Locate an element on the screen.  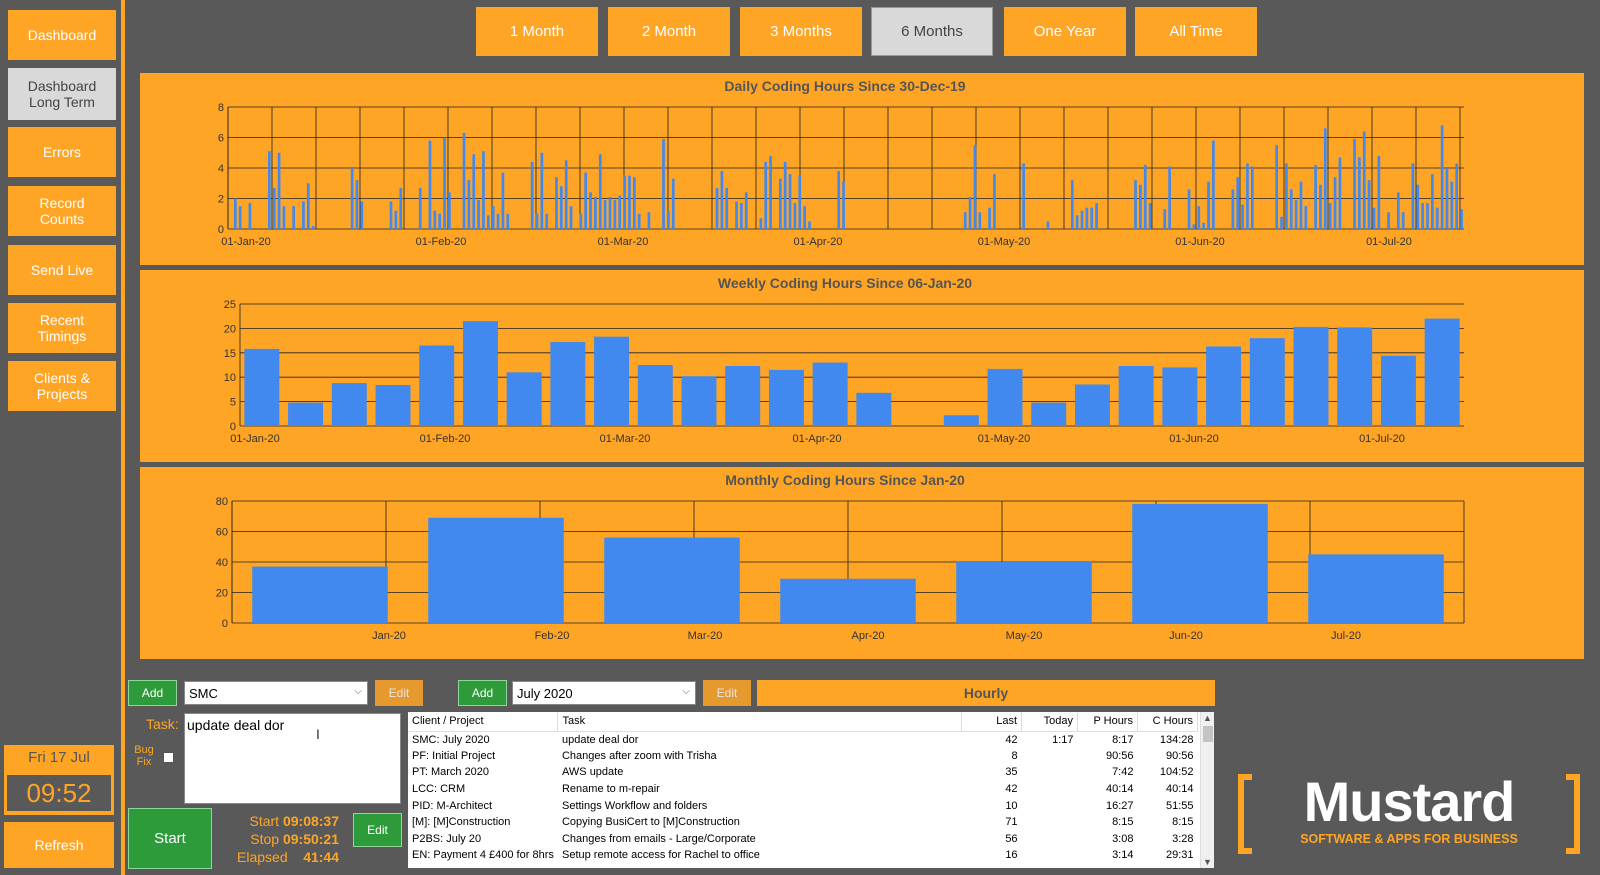
edit-timing-button: Edit is located at coordinates (377, 830).